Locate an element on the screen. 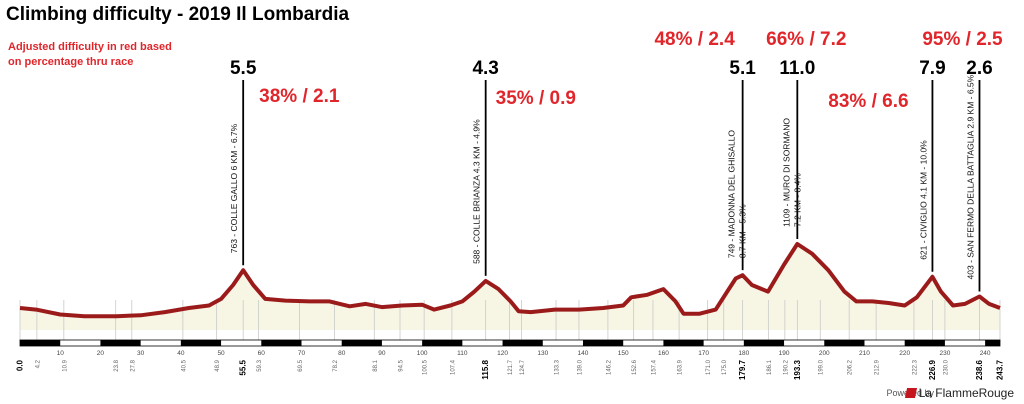  km-mark-label: 190.2 is located at coordinates (786, 367).